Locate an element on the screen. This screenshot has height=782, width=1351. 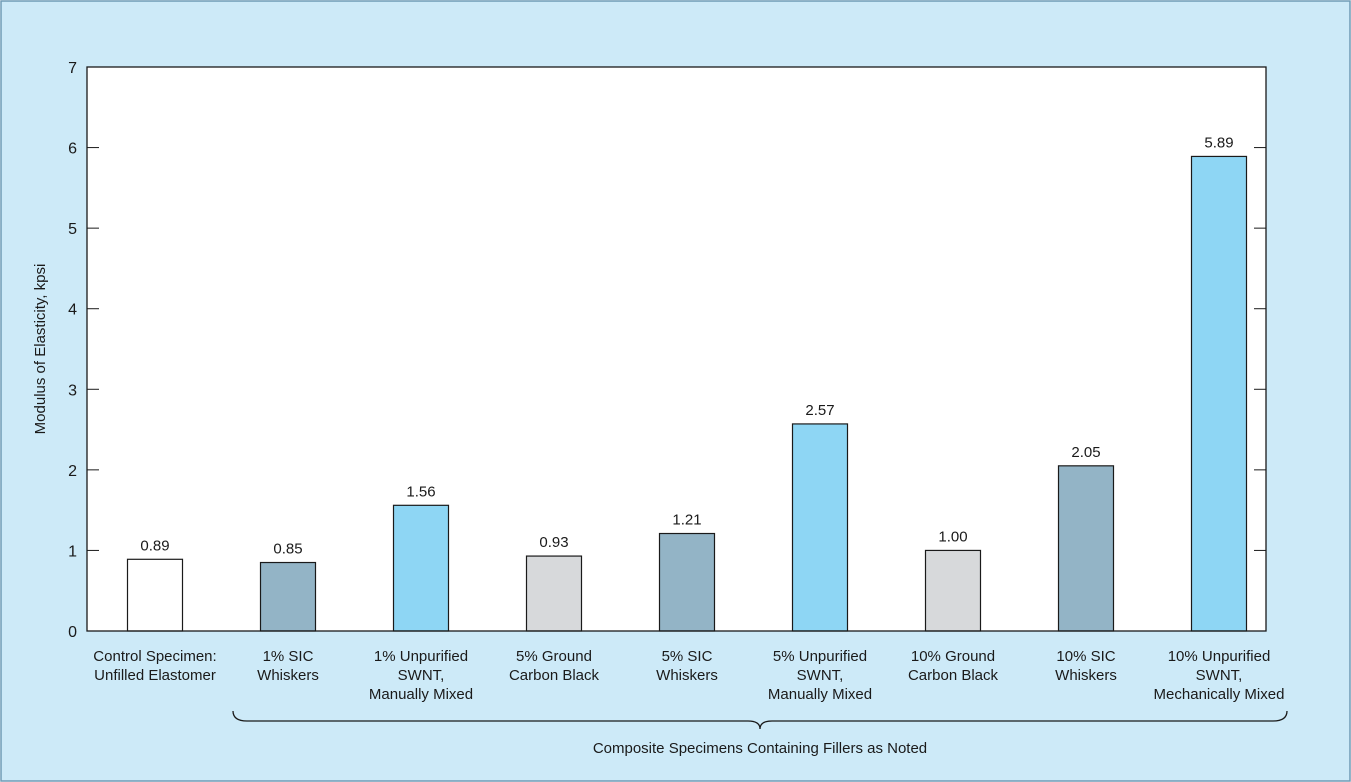
x-category-label: 5% SIC Whiskers is located at coordinates (687, 666).